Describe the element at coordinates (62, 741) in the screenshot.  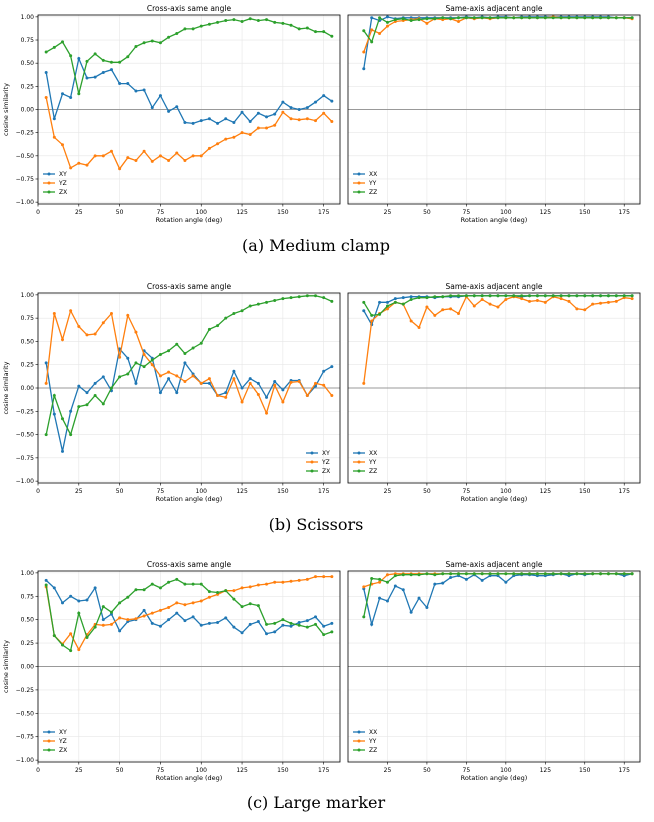
I see `legend-label: YZ` at that location.